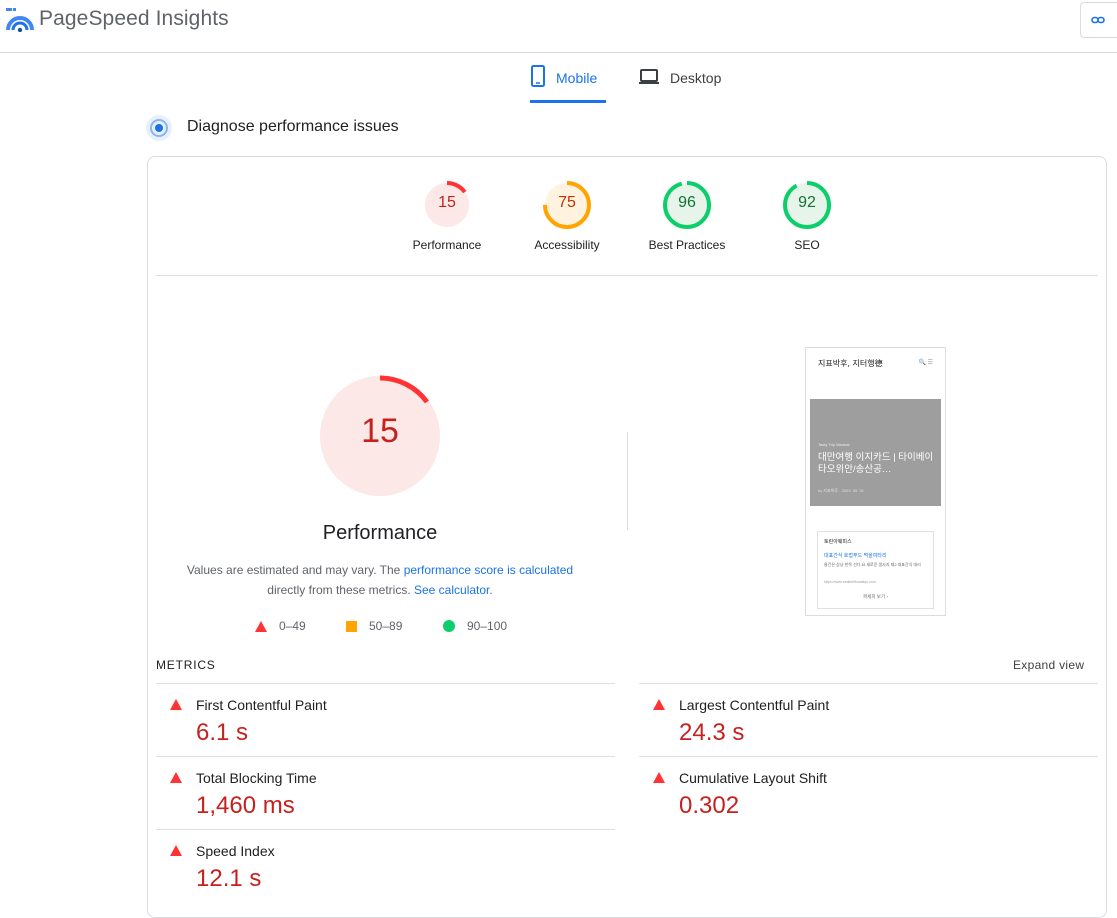 The height and width of the screenshot is (918, 1117). I want to click on gauge-score: 96, so click(687, 202).